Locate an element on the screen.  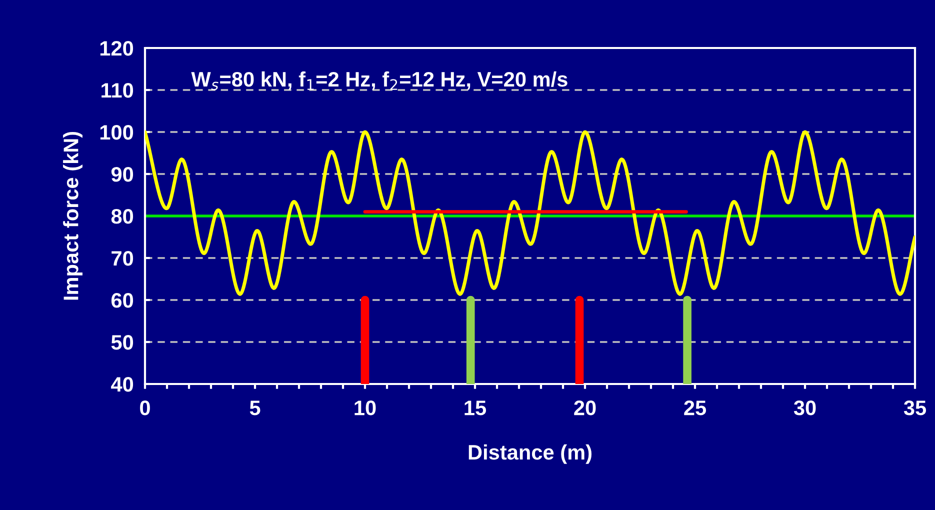
y-tick-label: 100 is located at coordinates (117, 132).